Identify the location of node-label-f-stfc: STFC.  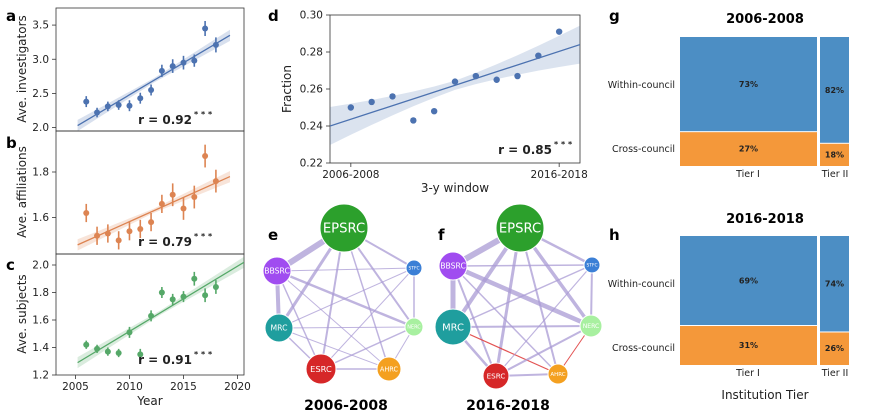
(591, 266).